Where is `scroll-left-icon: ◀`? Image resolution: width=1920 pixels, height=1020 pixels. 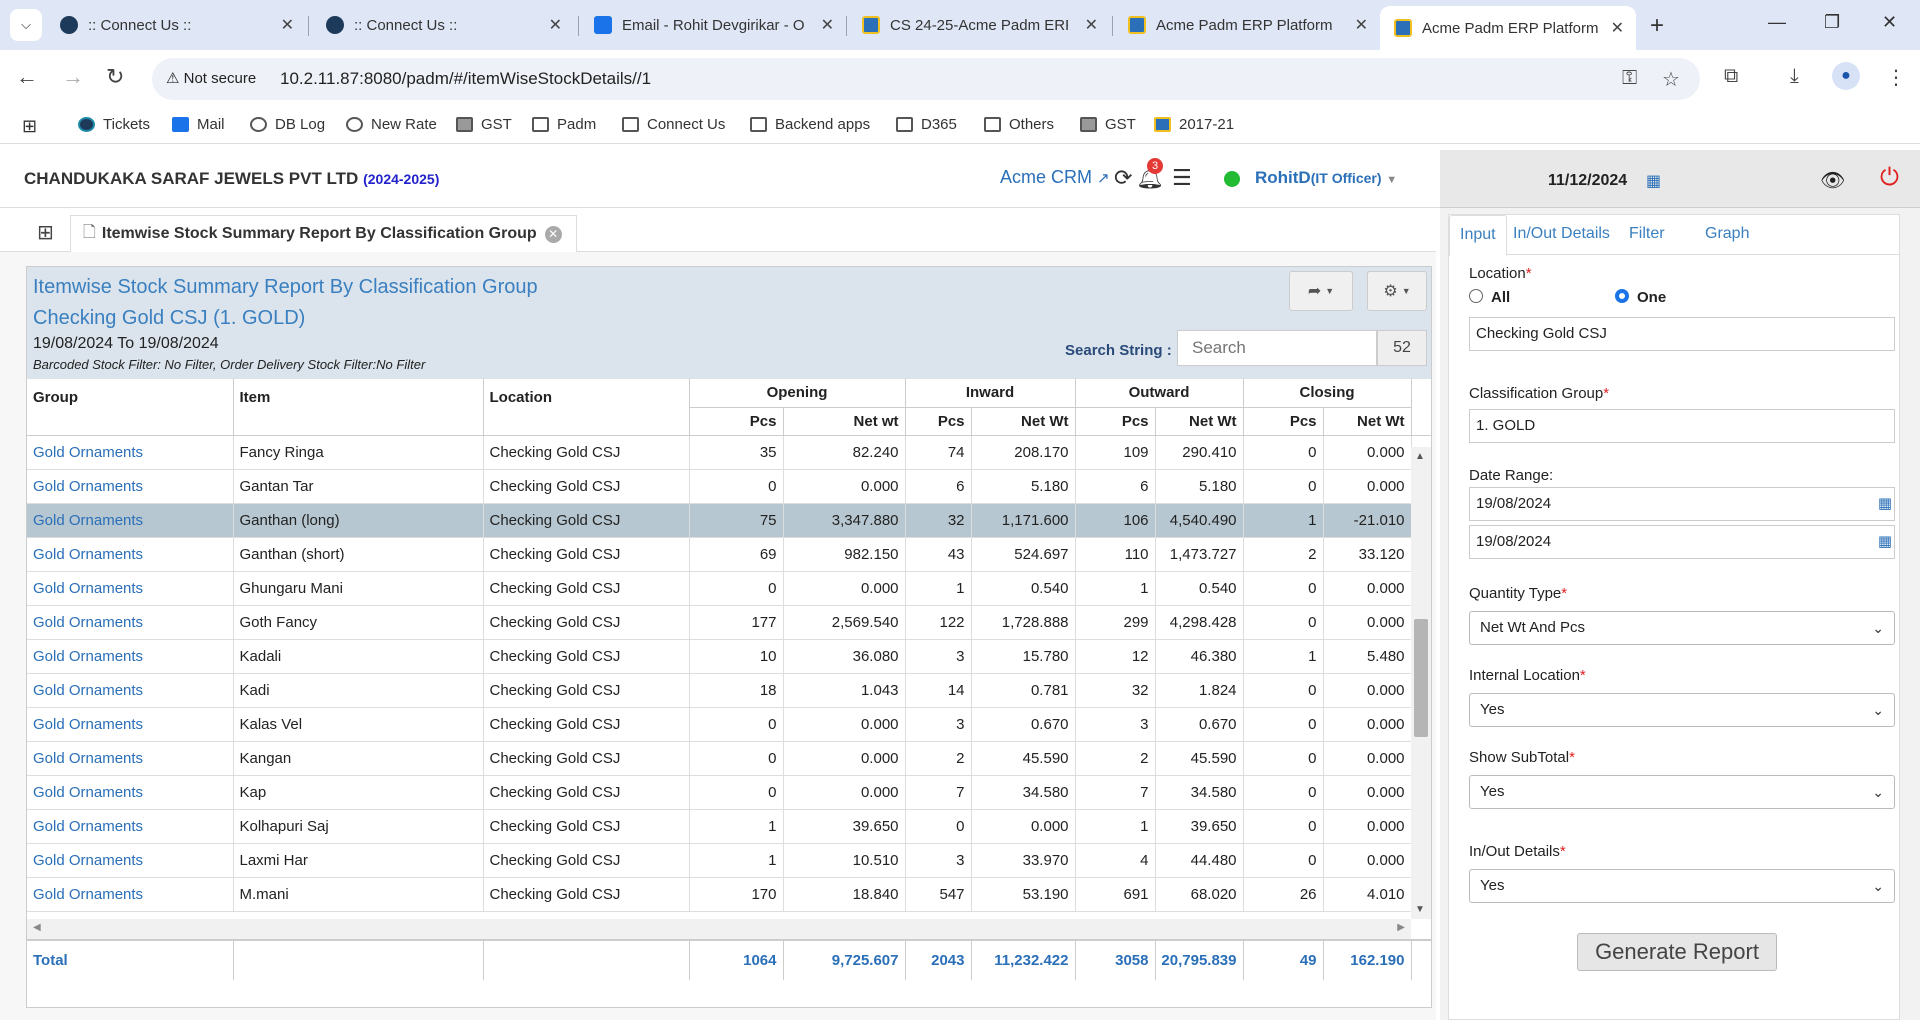
scroll-left-icon: ◀ is located at coordinates (37, 927).